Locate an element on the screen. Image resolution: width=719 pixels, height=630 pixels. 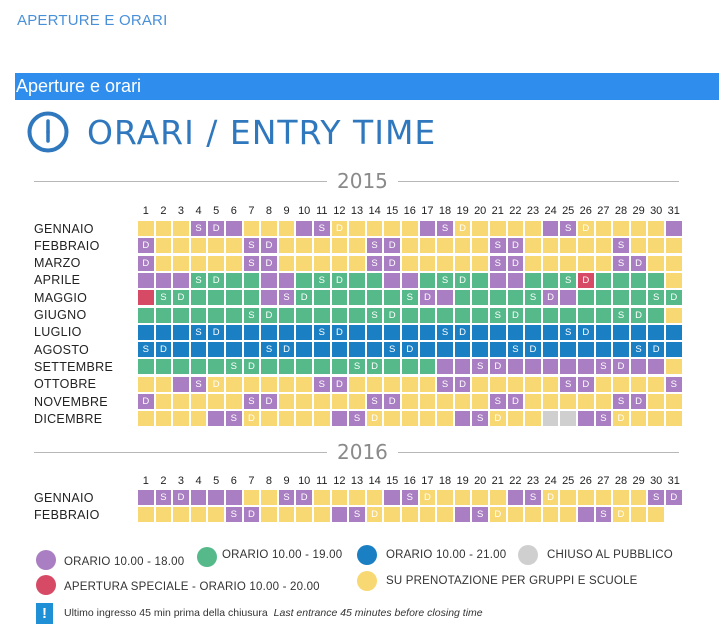
month-name: GENNAIO is located at coordinates (64, 228).